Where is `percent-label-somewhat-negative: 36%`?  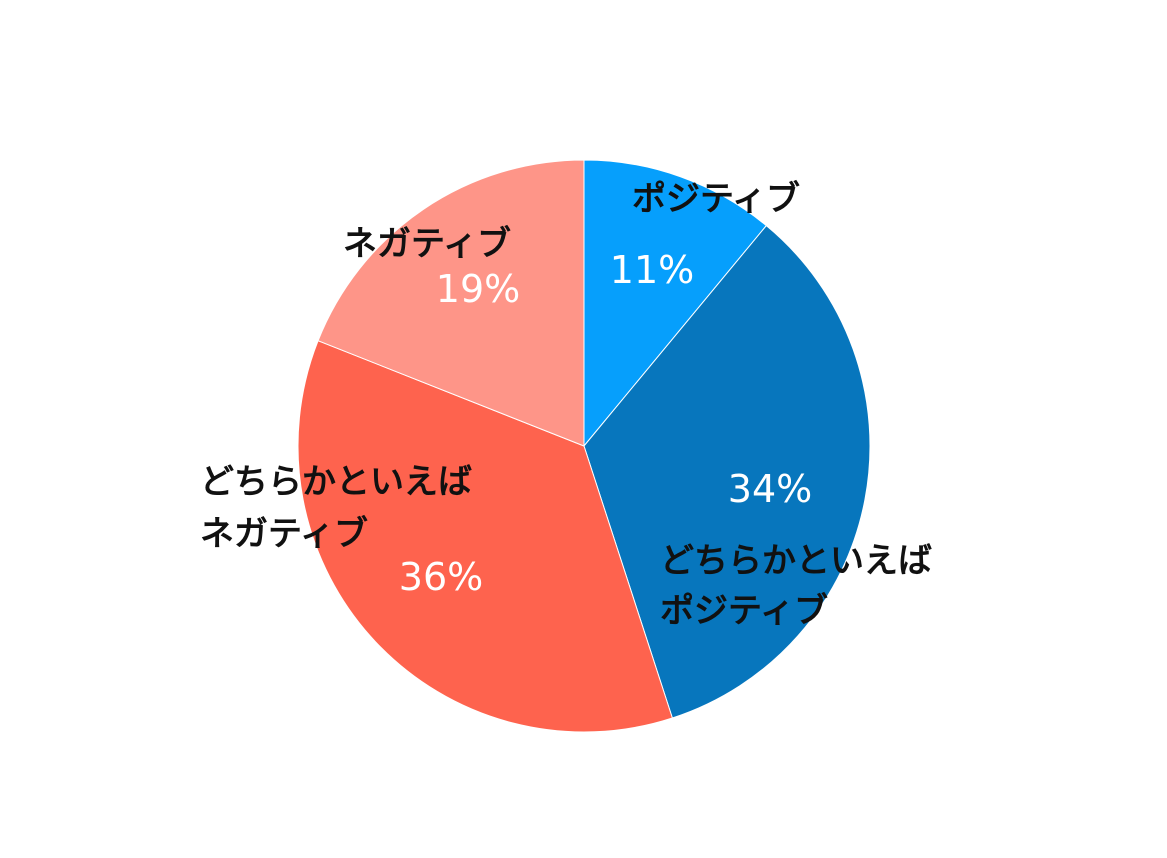 percent-label-somewhat-negative: 36% is located at coordinates (441, 577).